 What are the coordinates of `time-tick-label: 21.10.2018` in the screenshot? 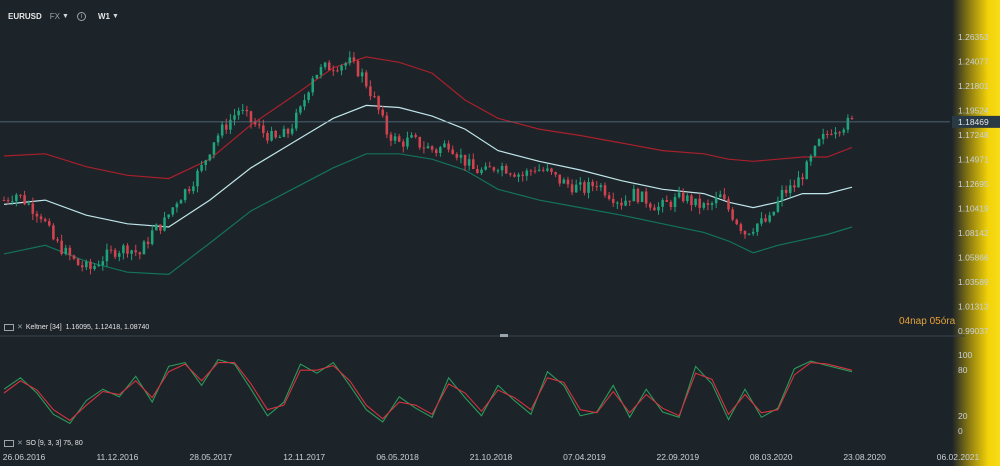 It's located at (491, 457).